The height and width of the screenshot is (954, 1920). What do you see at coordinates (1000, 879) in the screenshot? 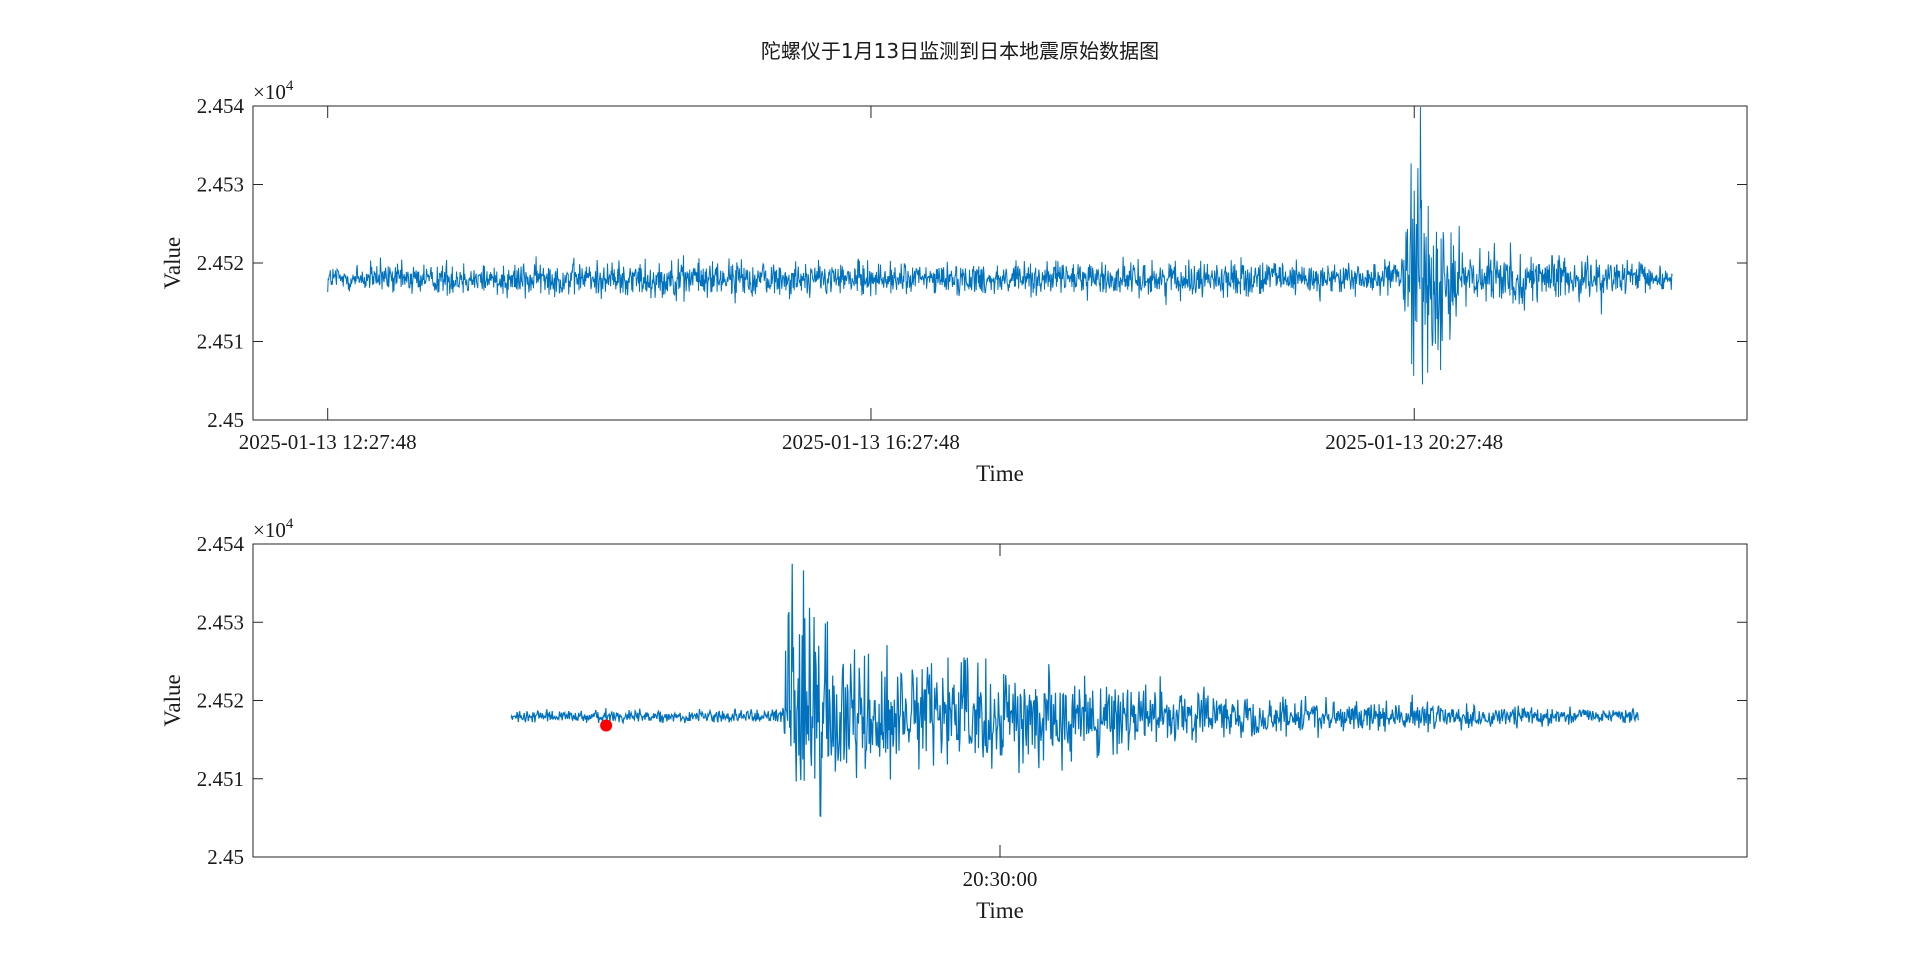
I see `x-tick-label: 20:30:00` at bounding box center [1000, 879].